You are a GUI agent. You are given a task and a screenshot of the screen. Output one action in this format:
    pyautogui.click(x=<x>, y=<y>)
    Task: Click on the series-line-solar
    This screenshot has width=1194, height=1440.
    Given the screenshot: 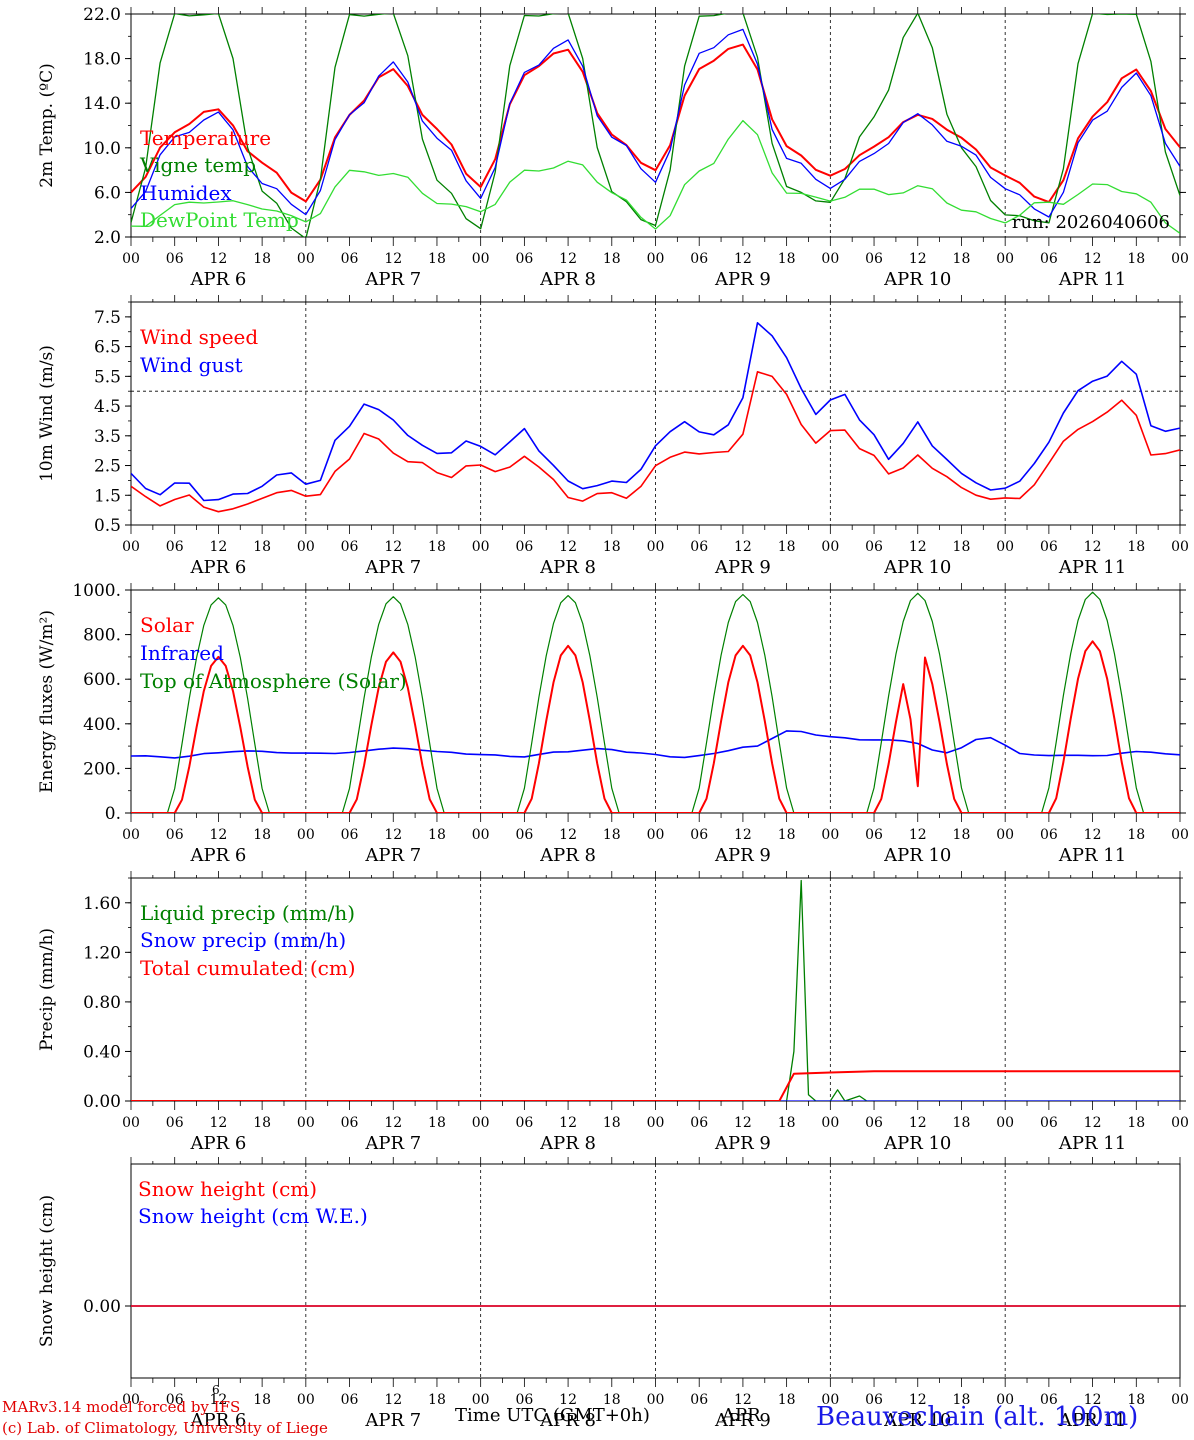 What is the action you would take?
    pyautogui.click(x=655, y=726)
    